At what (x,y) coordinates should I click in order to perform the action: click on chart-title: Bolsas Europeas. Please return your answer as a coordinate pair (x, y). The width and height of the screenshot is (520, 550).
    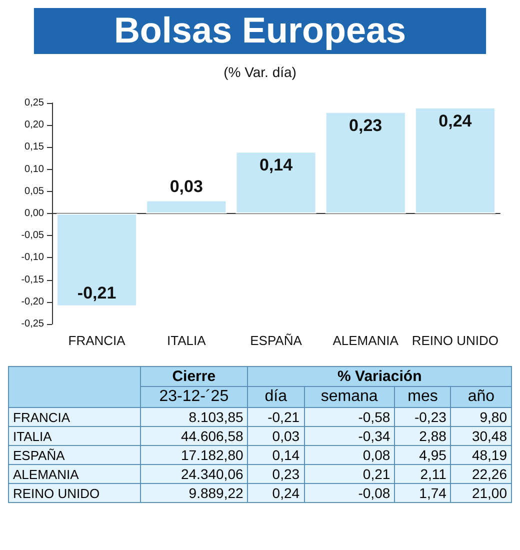
    Looking at the image, I should click on (260, 30).